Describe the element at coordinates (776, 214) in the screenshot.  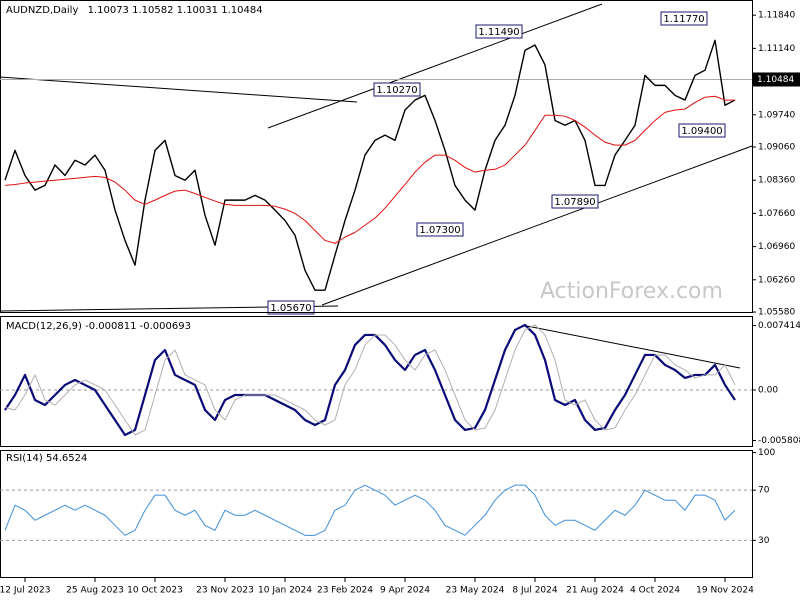
I see `y-tick-label: 1.07660` at that location.